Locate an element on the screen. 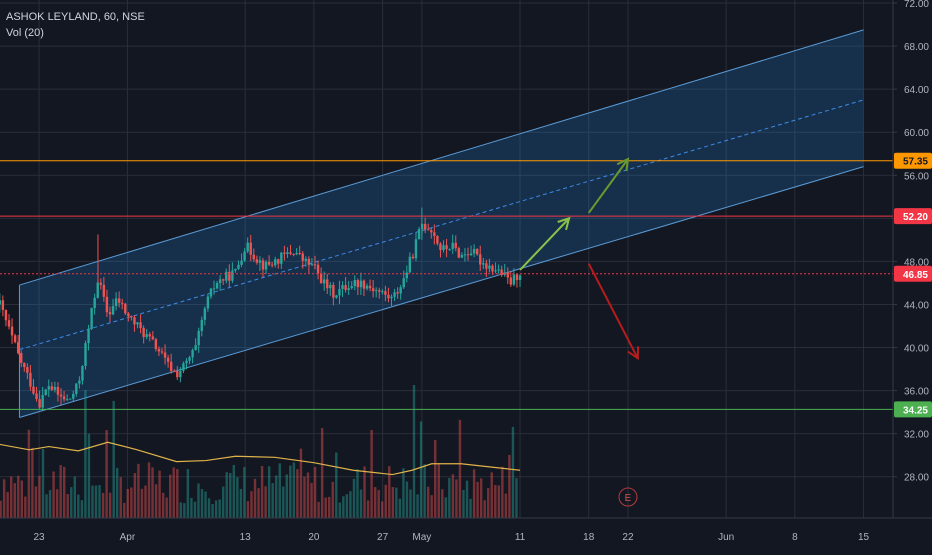 The width and height of the screenshot is (932, 555). price-tag is located at coordinates (913, 409).